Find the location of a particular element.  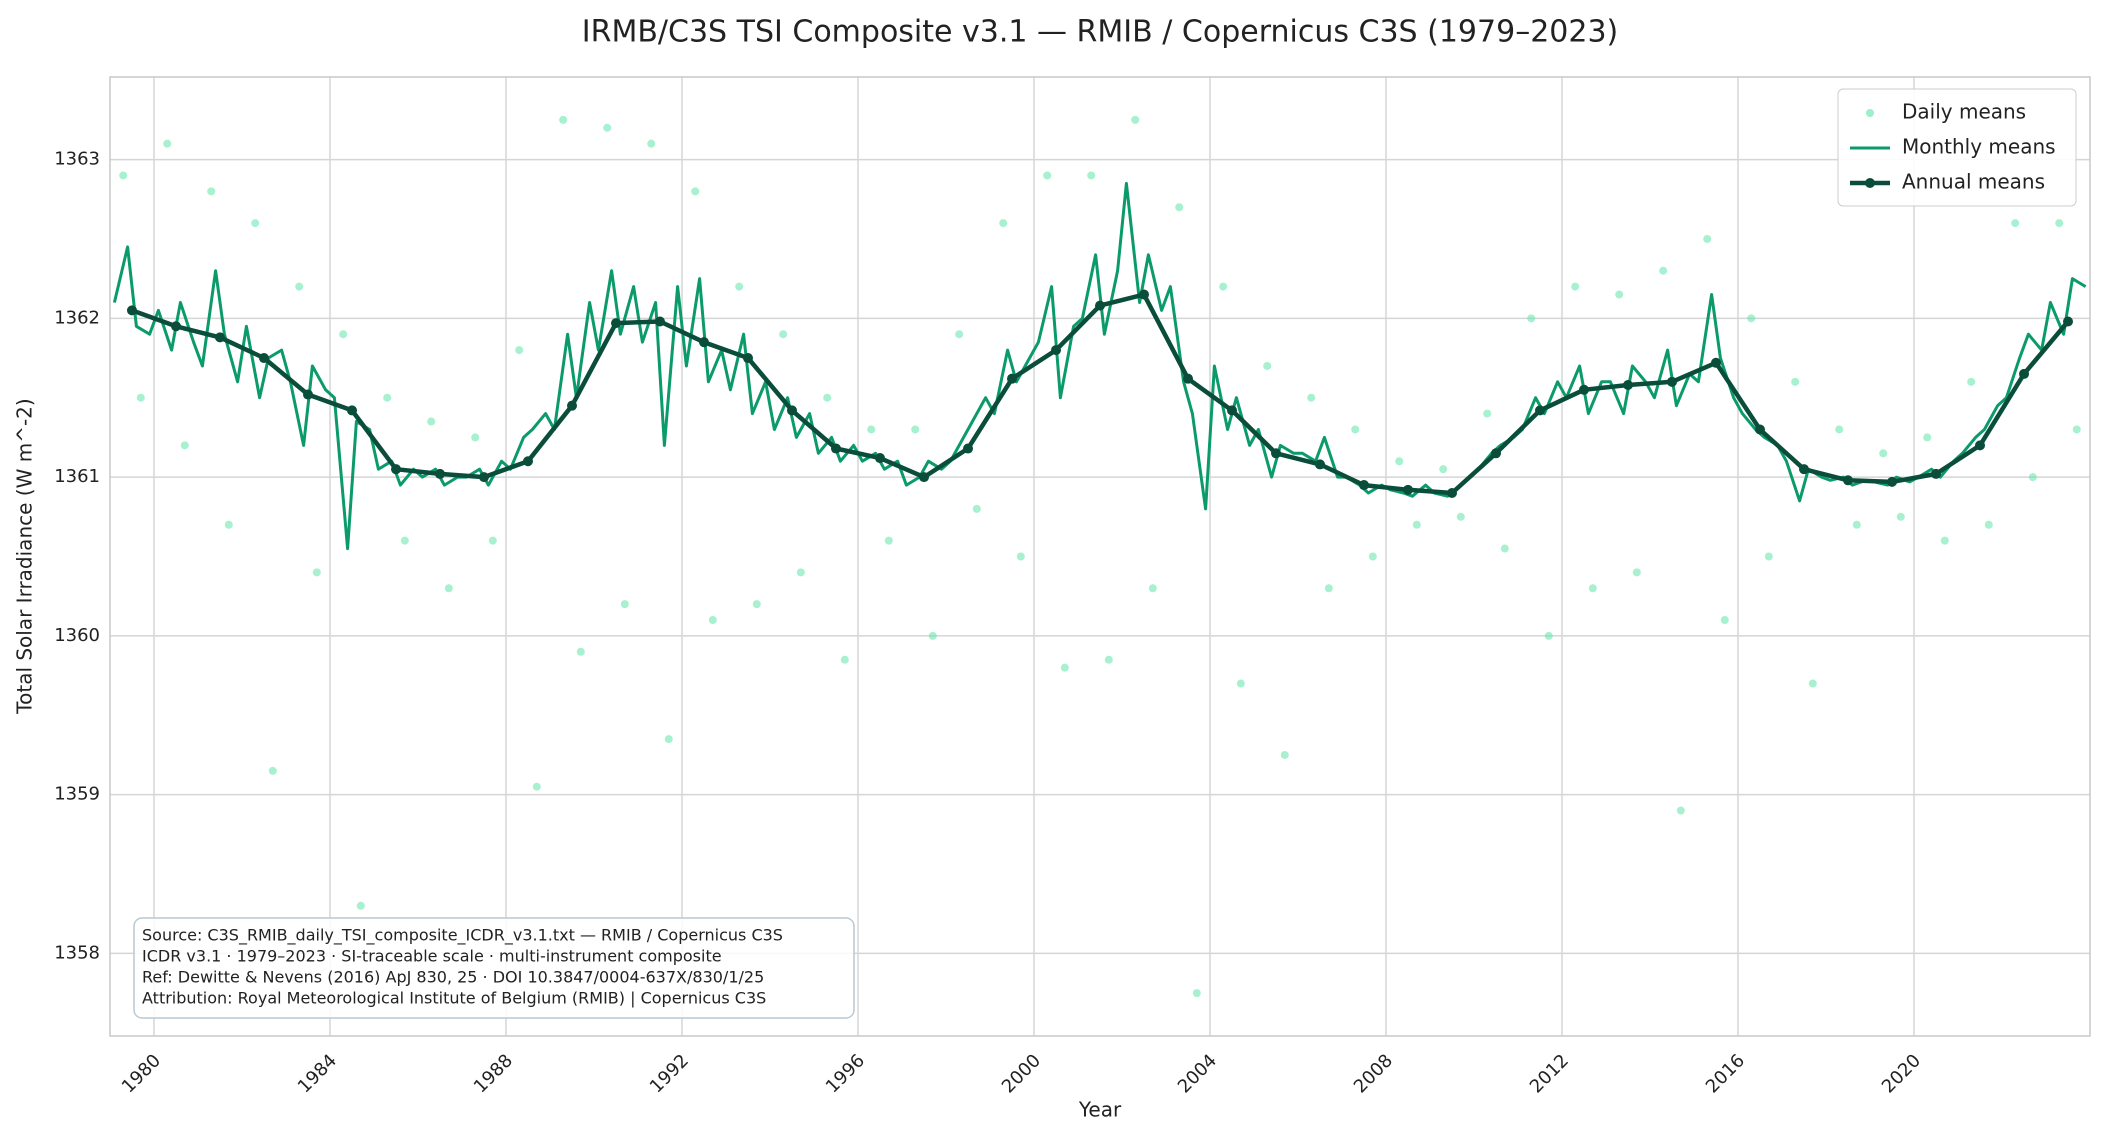

y-tick-label: 1362 is located at coordinates (77, 317).